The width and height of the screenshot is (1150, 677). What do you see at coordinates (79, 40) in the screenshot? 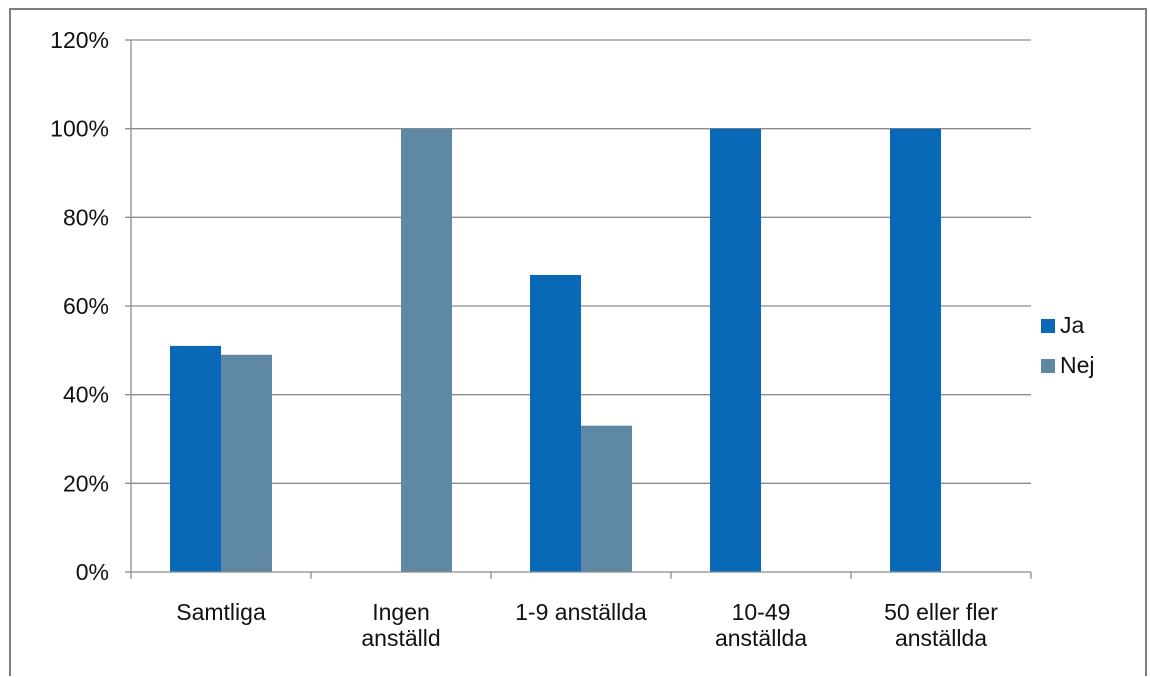
I see `y-tick-label: 120%` at bounding box center [79, 40].